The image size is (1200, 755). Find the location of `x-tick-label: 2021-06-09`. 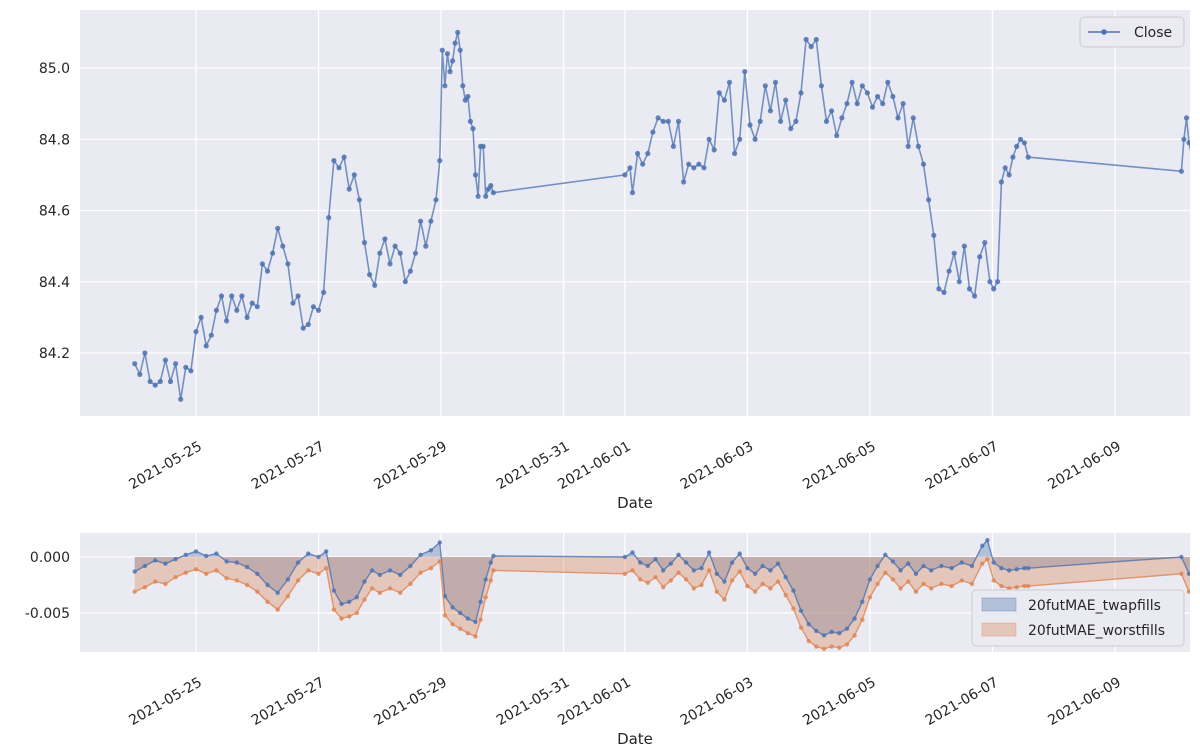

x-tick-label: 2021-06-09 is located at coordinates (1084, 701).